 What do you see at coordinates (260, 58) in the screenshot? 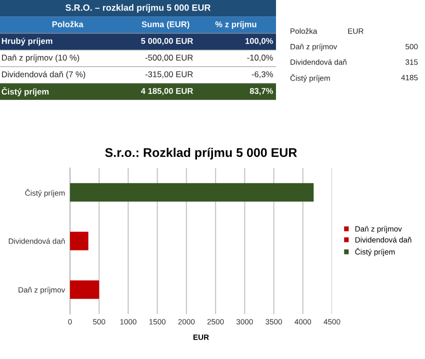
I see `text: -10,0%` at bounding box center [260, 58].